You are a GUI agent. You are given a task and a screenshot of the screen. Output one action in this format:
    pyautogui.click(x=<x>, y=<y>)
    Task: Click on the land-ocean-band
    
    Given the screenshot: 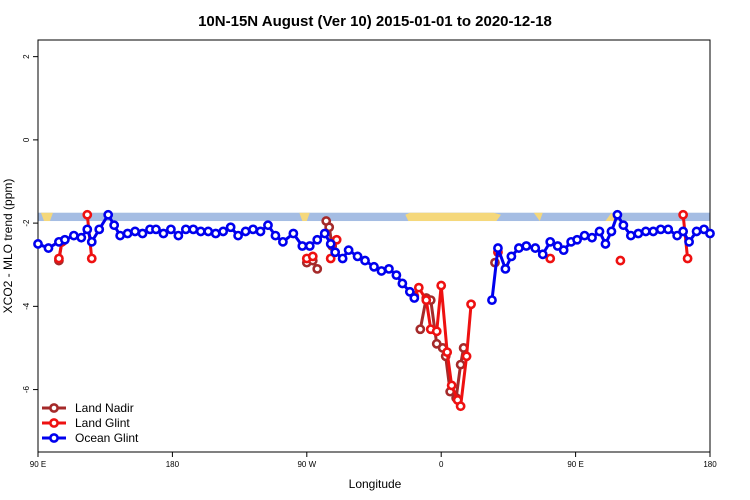 What is the action you would take?
    pyautogui.click(x=374, y=217)
    